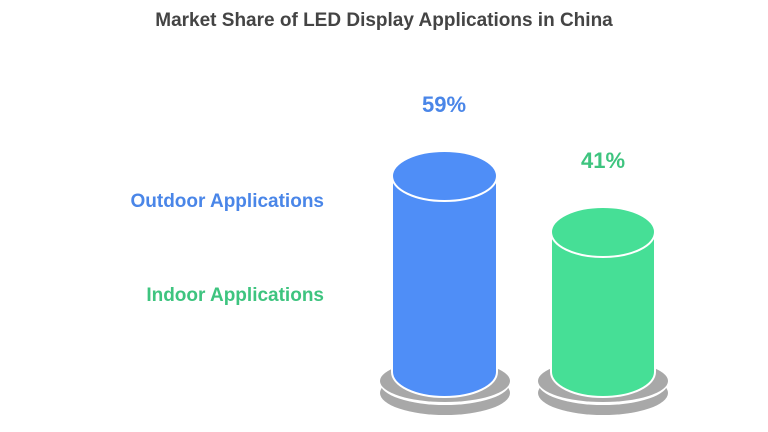  What do you see at coordinates (603, 302) in the screenshot?
I see `indoor-cylinder` at bounding box center [603, 302].